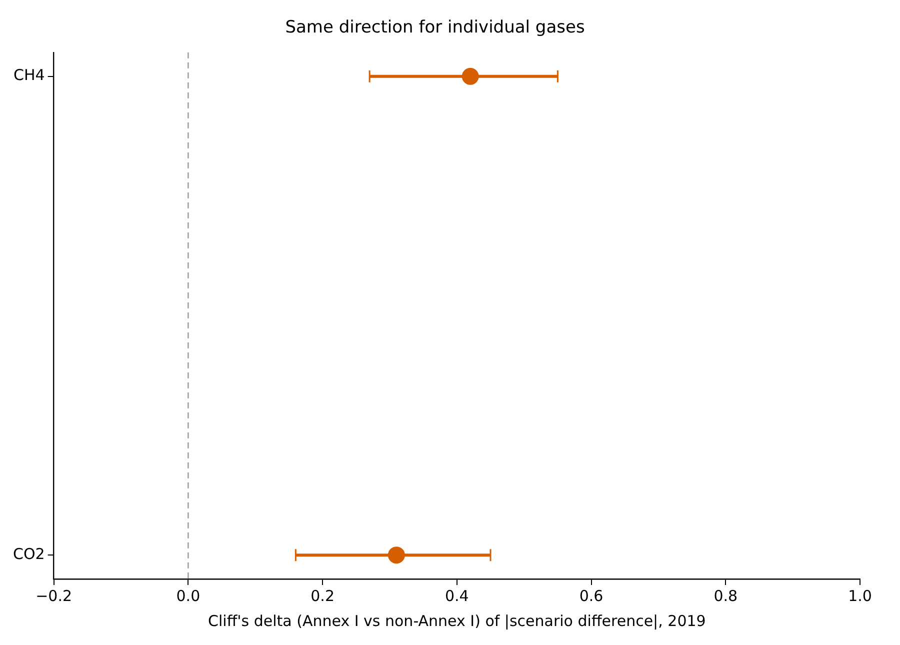 This screenshot has width=900, height=645. I want to click on x-tick-label: 0.4, so click(456, 595).